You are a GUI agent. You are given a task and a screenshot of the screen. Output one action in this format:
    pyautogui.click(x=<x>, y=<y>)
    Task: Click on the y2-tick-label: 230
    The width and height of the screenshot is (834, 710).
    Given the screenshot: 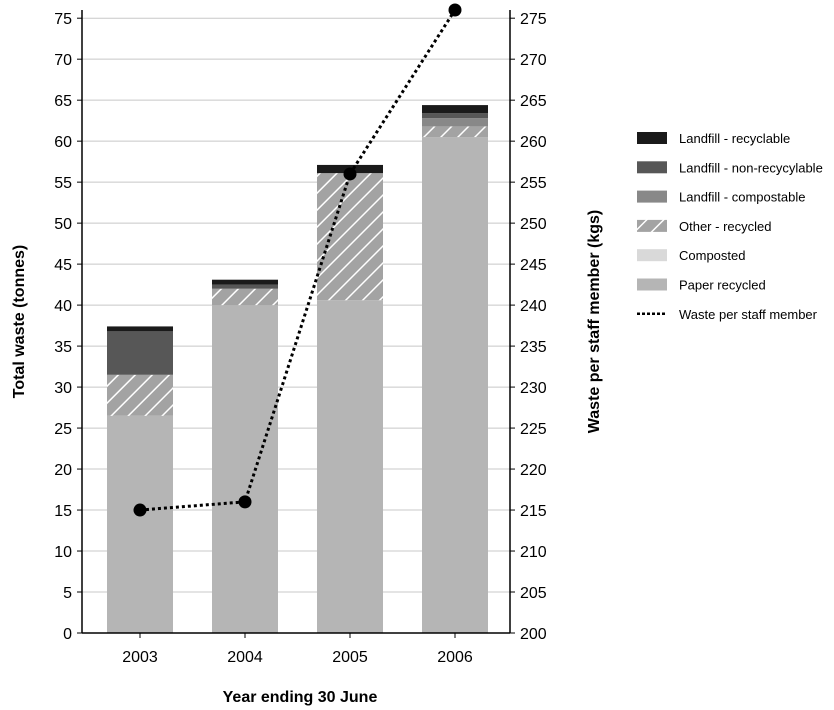 What is the action you would take?
    pyautogui.click(x=533, y=388)
    